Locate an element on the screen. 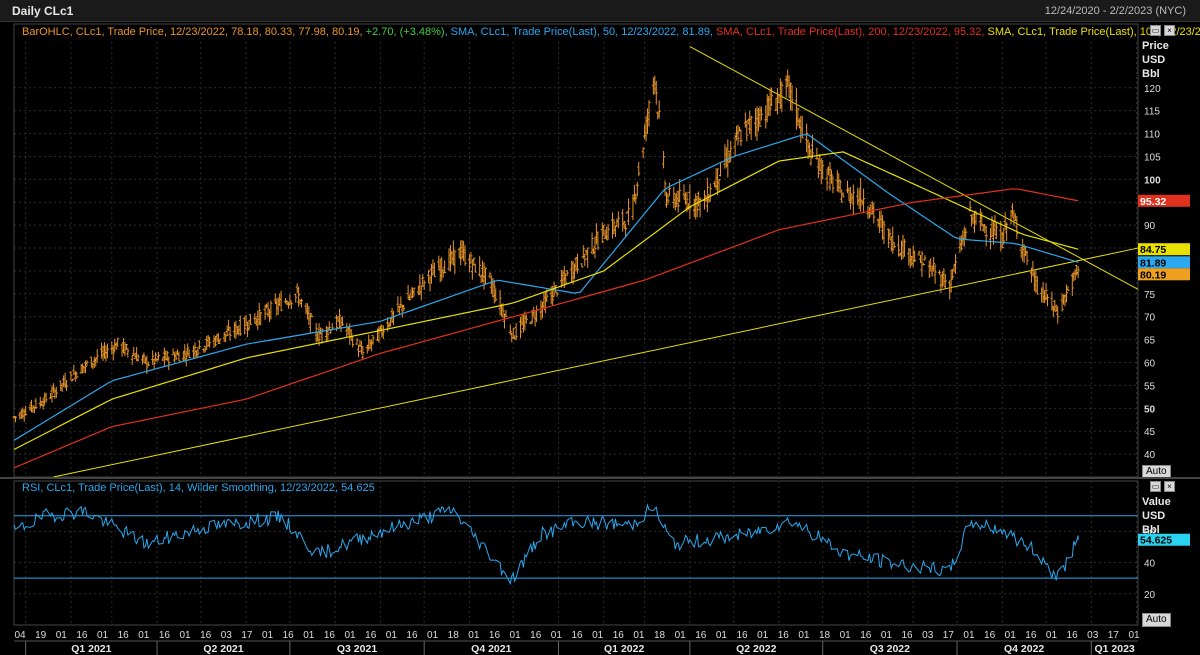  quarter-label: Q2 2022 is located at coordinates (756, 649).